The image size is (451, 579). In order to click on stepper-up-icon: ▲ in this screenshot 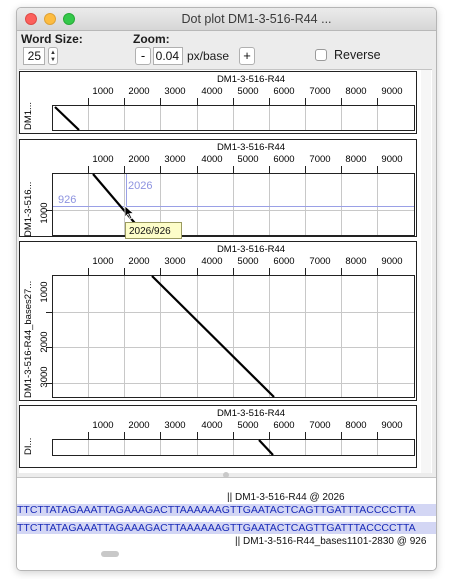, I will do `click(53, 53)`.